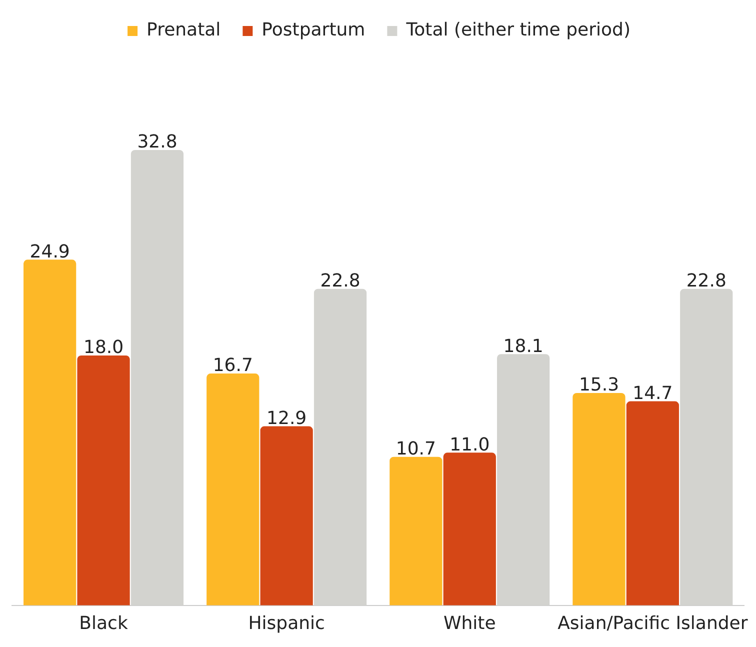 This screenshot has width=756, height=647. What do you see at coordinates (232, 365) in the screenshot?
I see `data-label: 16.7` at bounding box center [232, 365].